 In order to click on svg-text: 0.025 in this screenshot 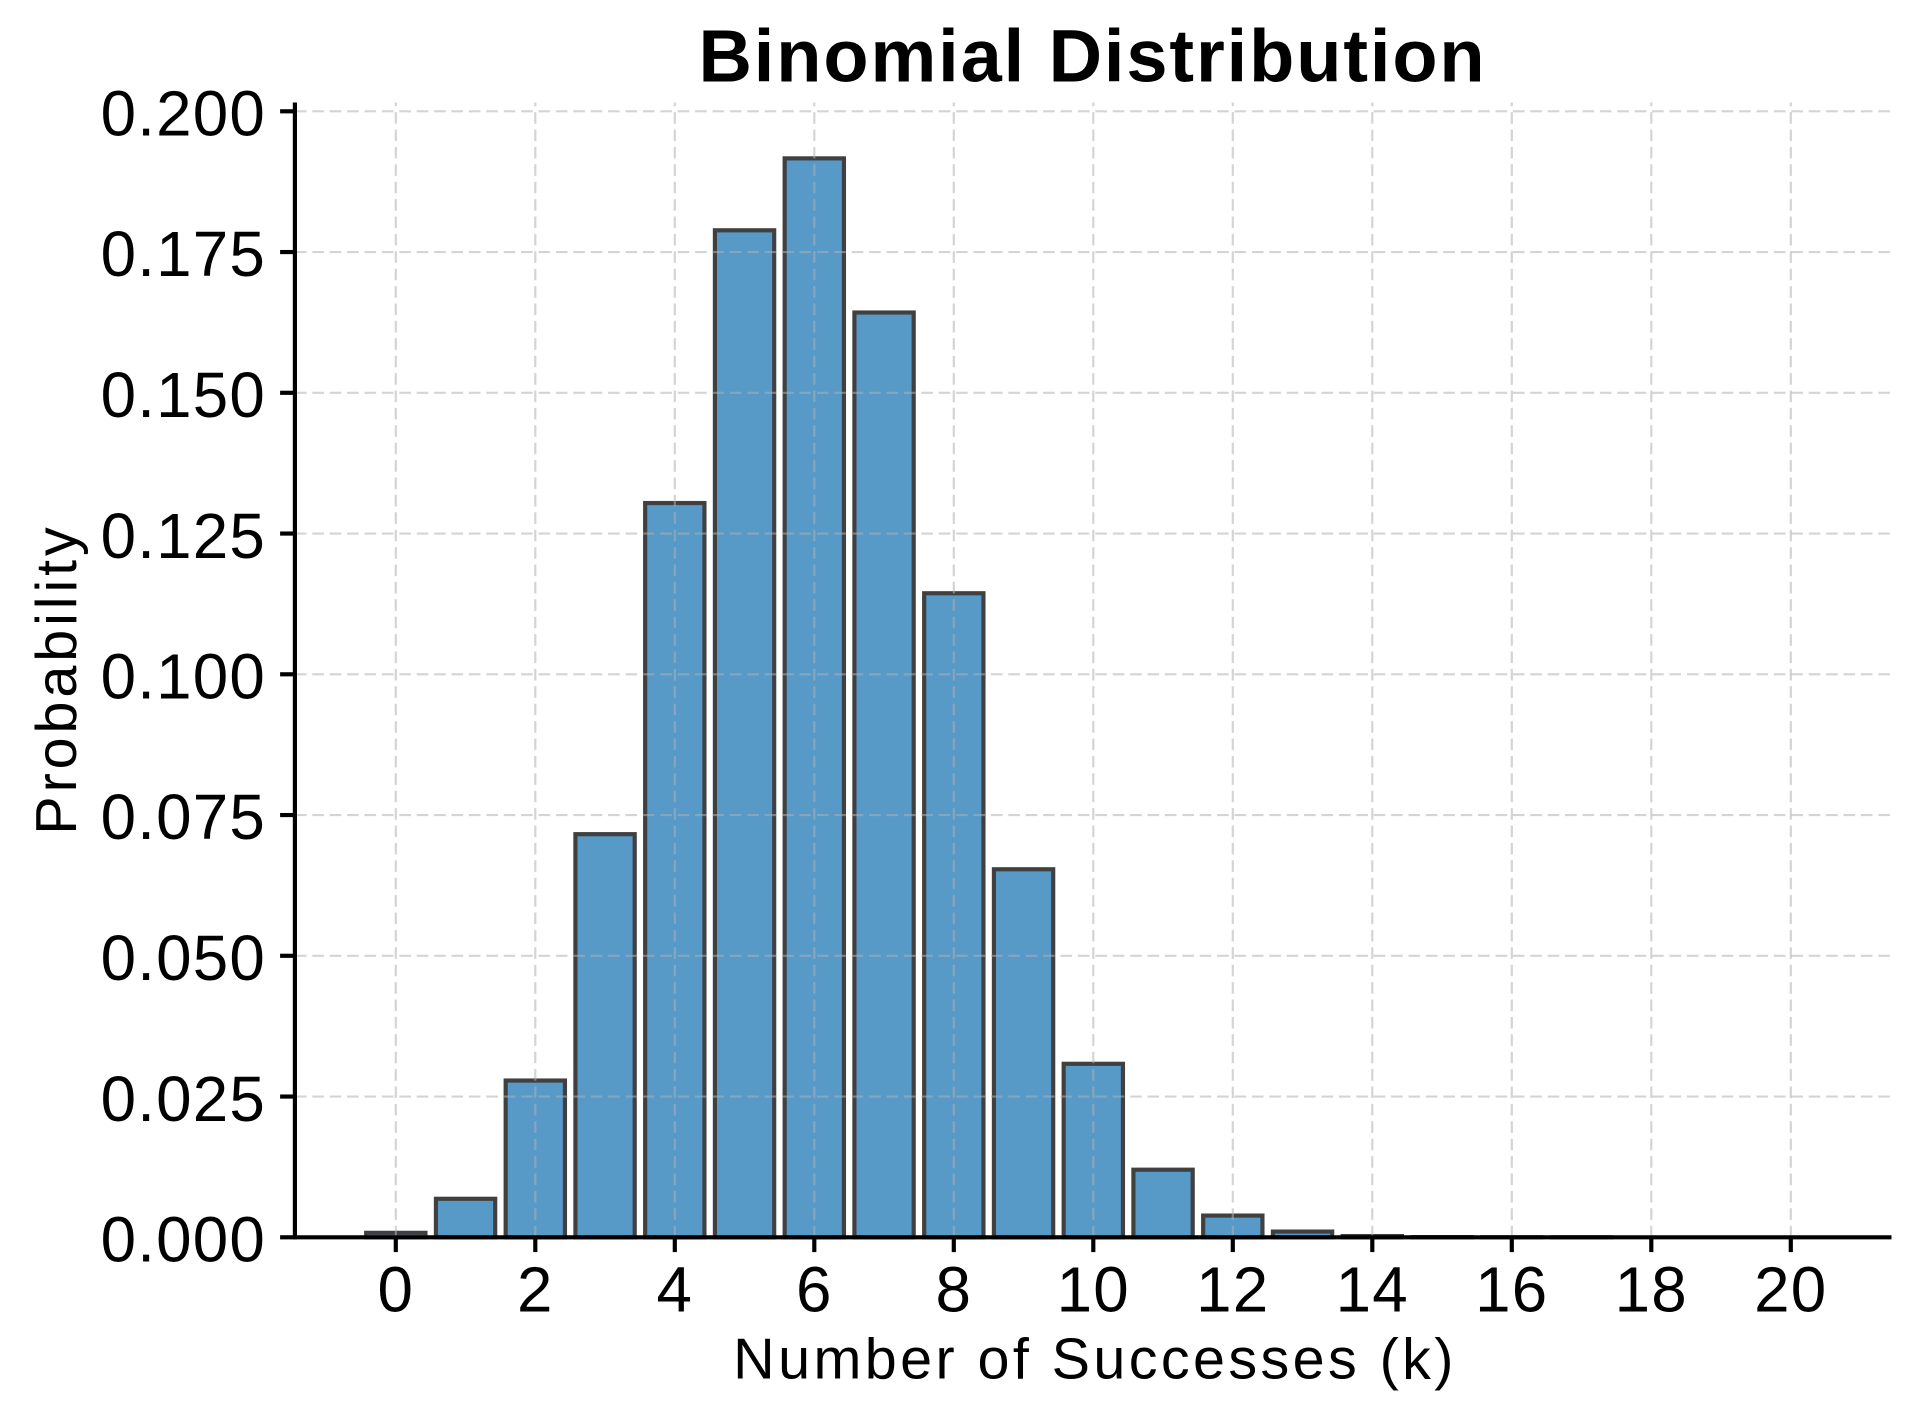, I will do `click(183, 1099)`.